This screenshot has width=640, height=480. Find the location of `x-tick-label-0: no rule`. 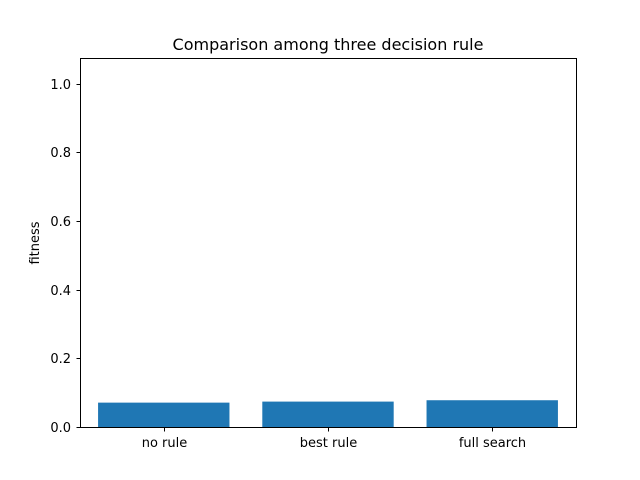

x-tick-label-0: no rule is located at coordinates (165, 443).